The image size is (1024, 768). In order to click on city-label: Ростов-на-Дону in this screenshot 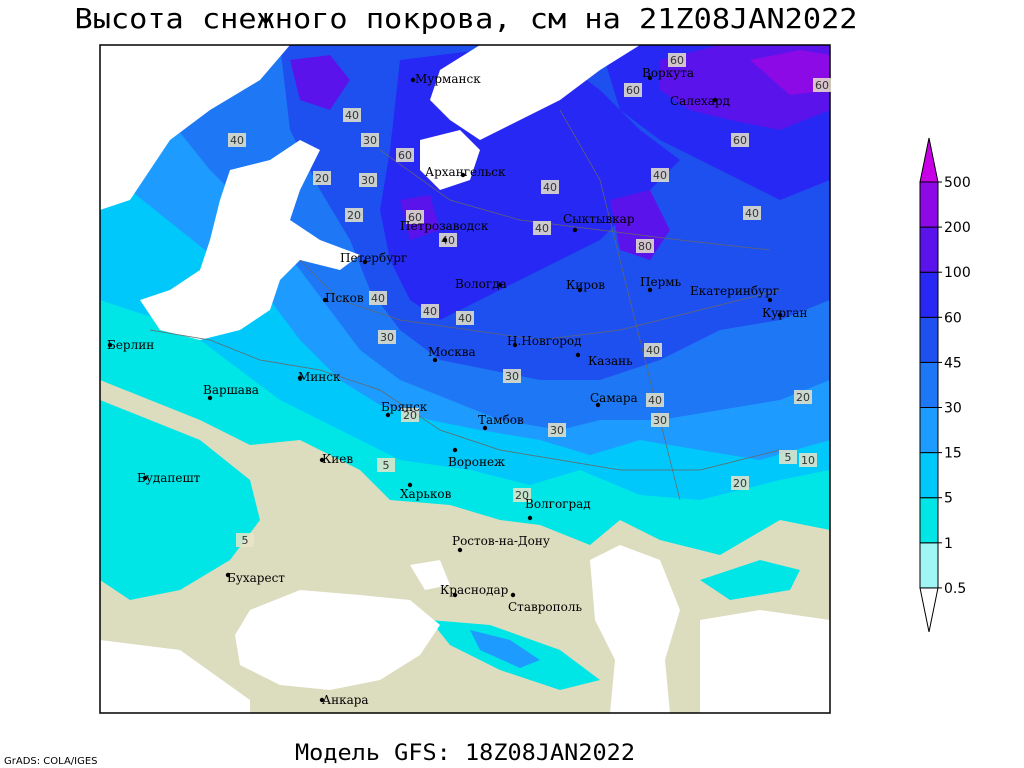, I will do `click(501, 541)`.